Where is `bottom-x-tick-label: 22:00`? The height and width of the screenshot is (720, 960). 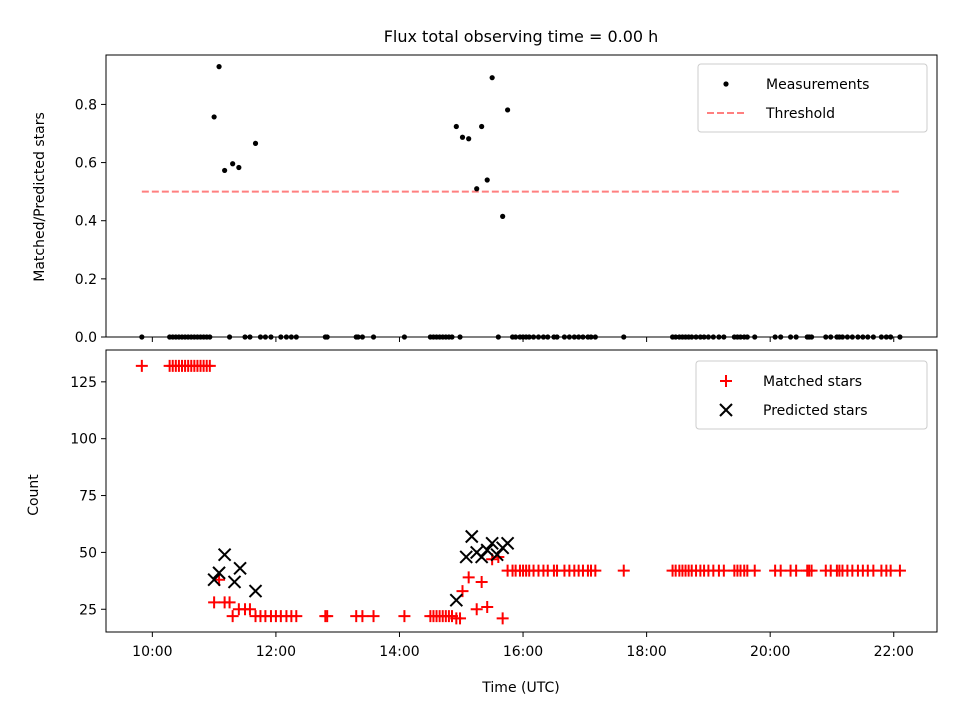 bottom-x-tick-label: 22:00 is located at coordinates (894, 652).